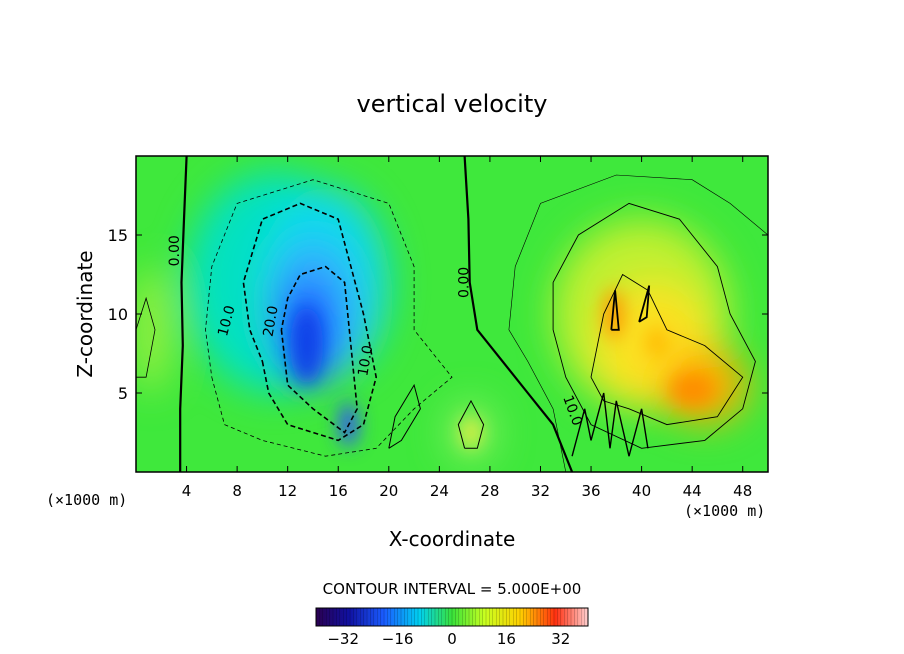  I want to click on colorbar-tick-label: −16, so click(398, 639).